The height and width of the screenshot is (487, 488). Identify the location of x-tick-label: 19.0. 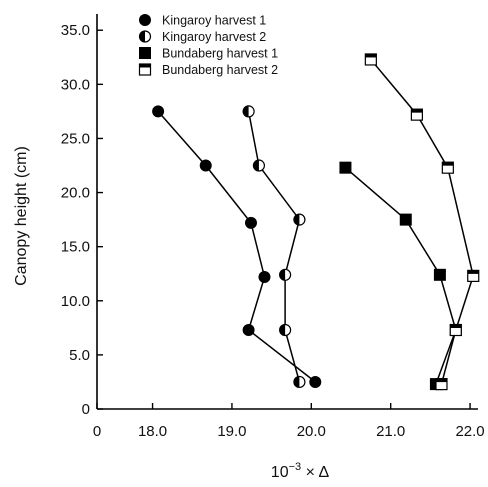
(231, 431).